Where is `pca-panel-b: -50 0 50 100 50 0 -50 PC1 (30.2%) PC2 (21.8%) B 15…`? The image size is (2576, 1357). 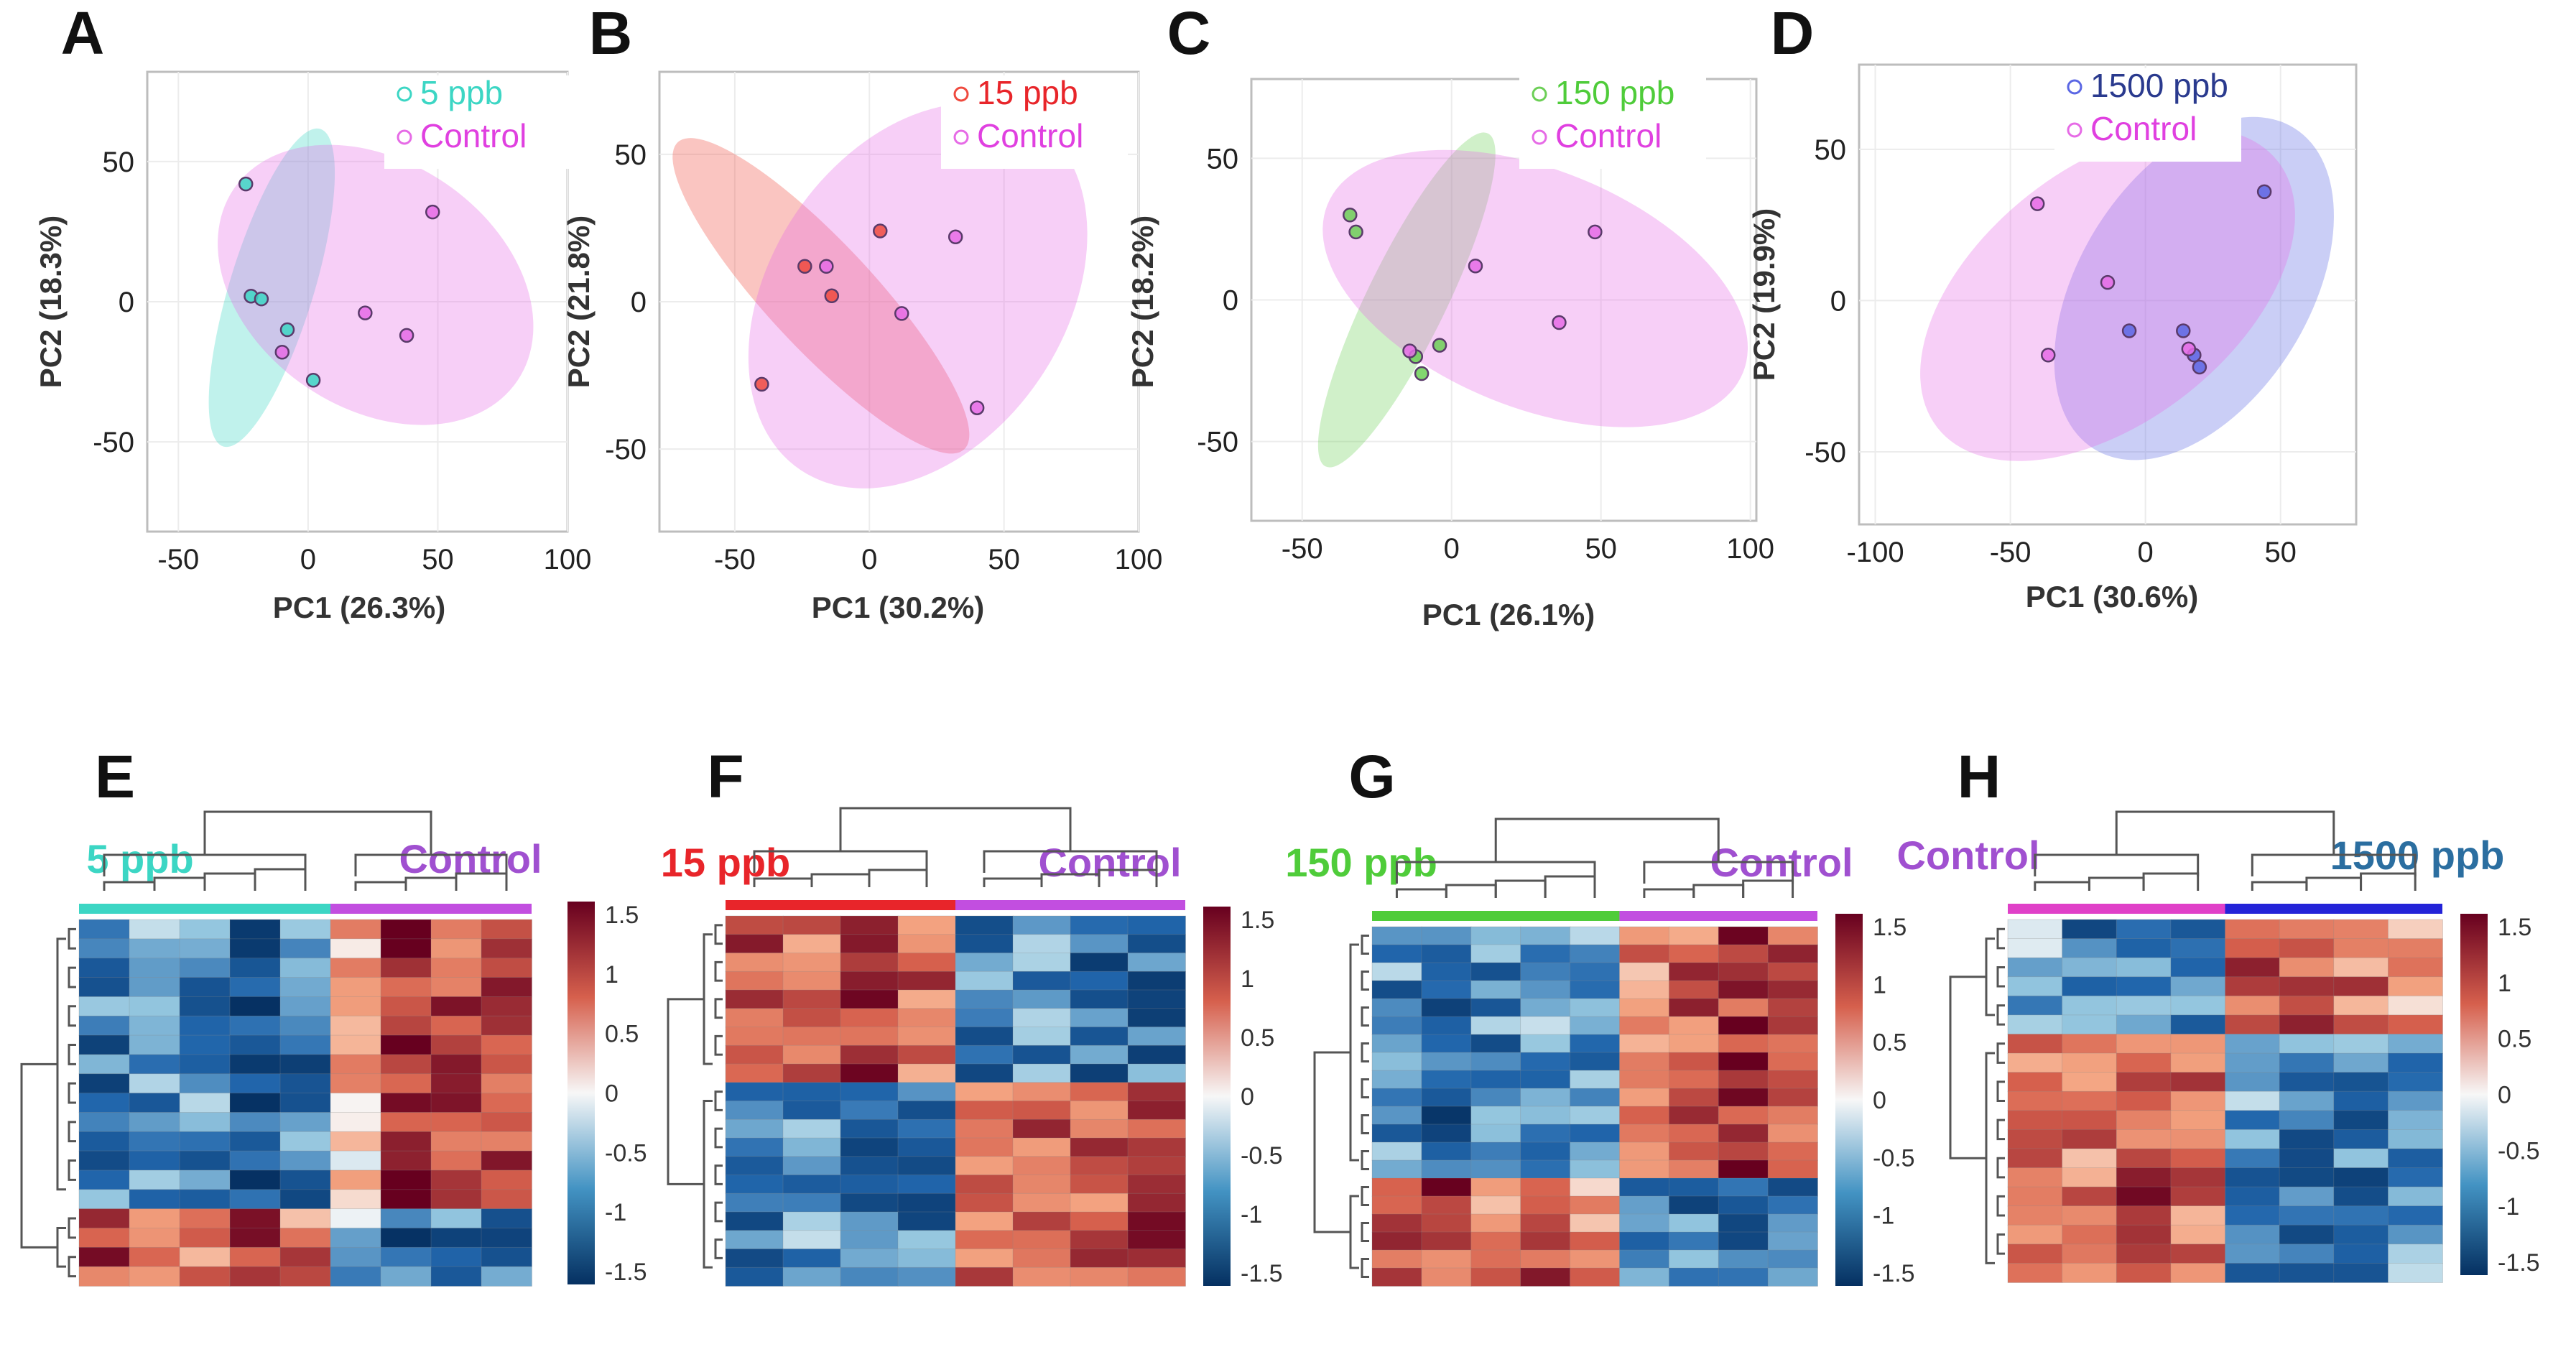
pca-panel-b: -50 0 50 100 50 0 -50 PC1 (30.2%) PC2 (21.8%) B 15… is located at coordinates (862, 312).